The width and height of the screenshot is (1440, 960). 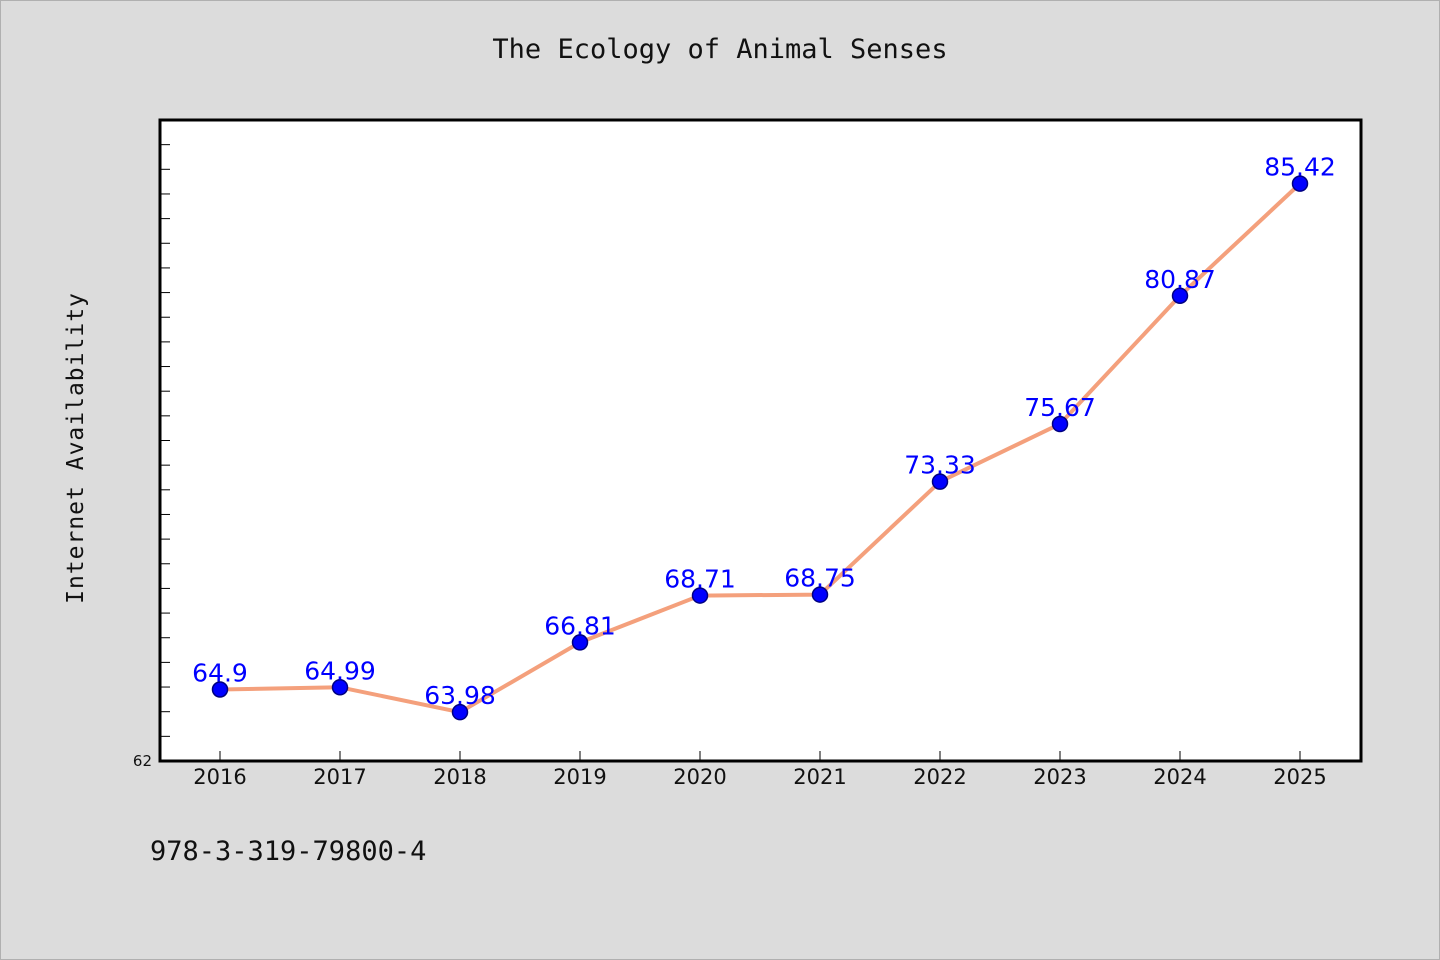 I want to click on data-label: 68.71, so click(x=700, y=579).